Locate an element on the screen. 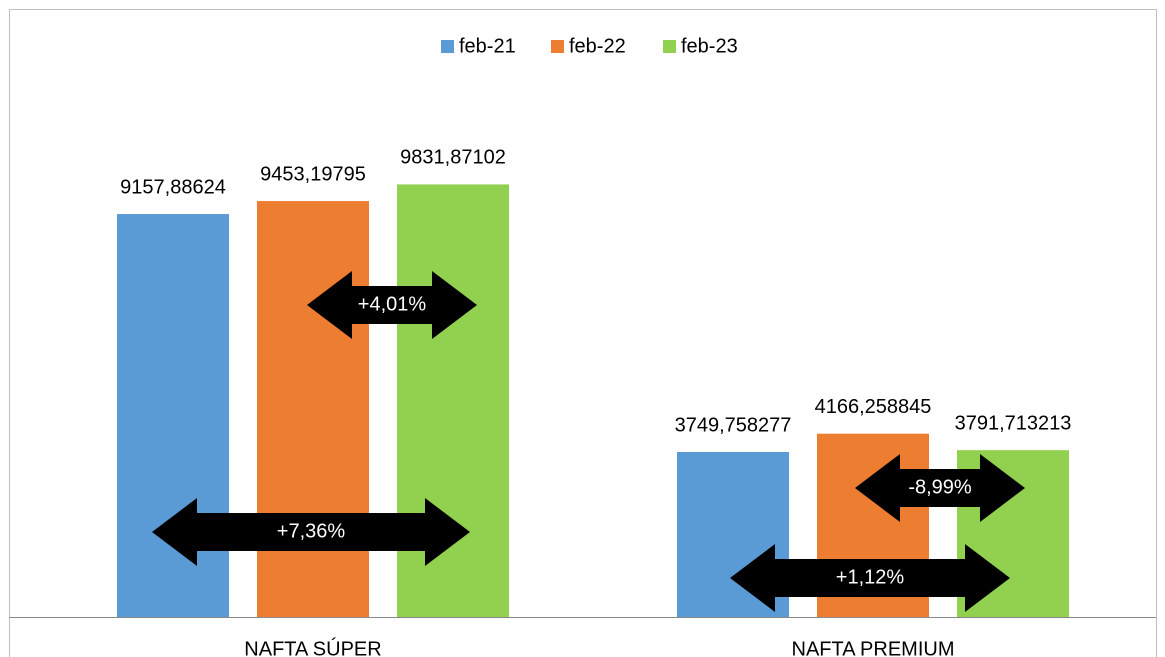  annotation: -8,99% is located at coordinates (940, 487).